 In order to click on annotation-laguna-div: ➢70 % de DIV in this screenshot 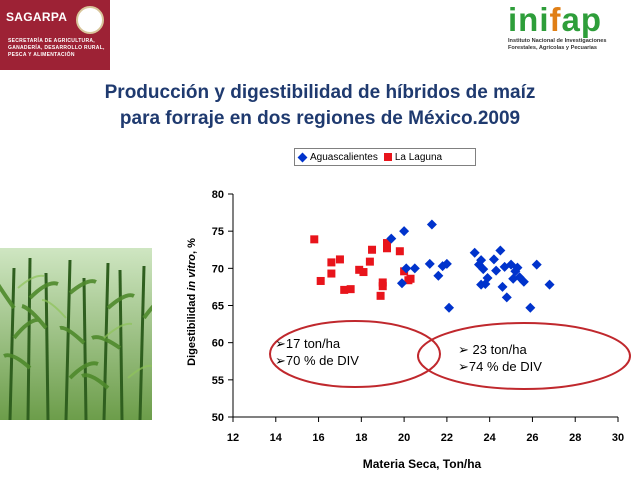, I will do `click(317, 360)`.